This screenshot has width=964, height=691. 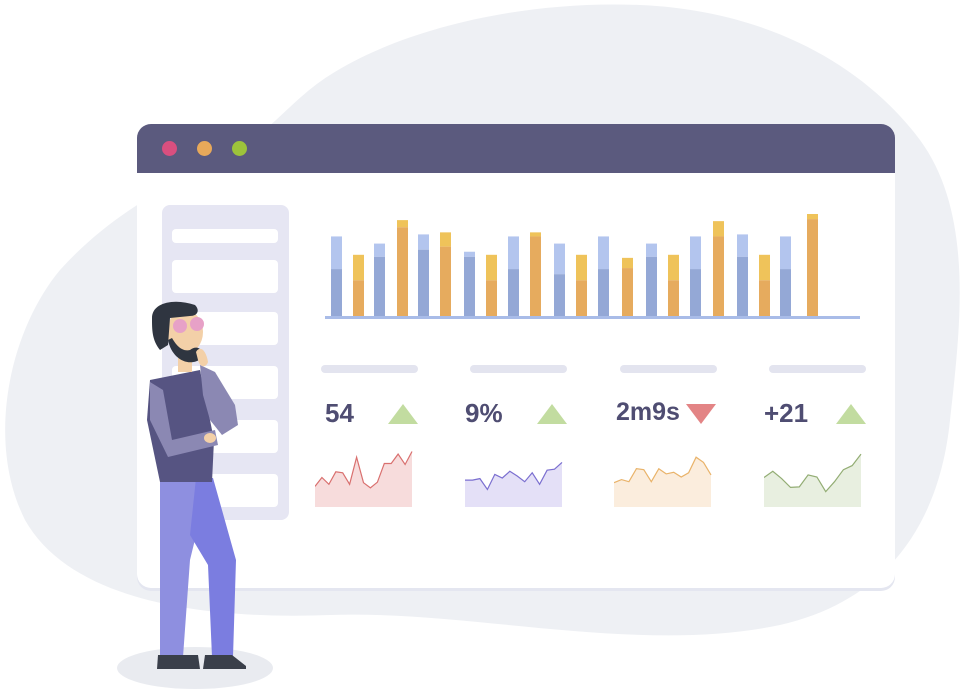 I want to click on close-dot-icon, so click(x=169, y=148).